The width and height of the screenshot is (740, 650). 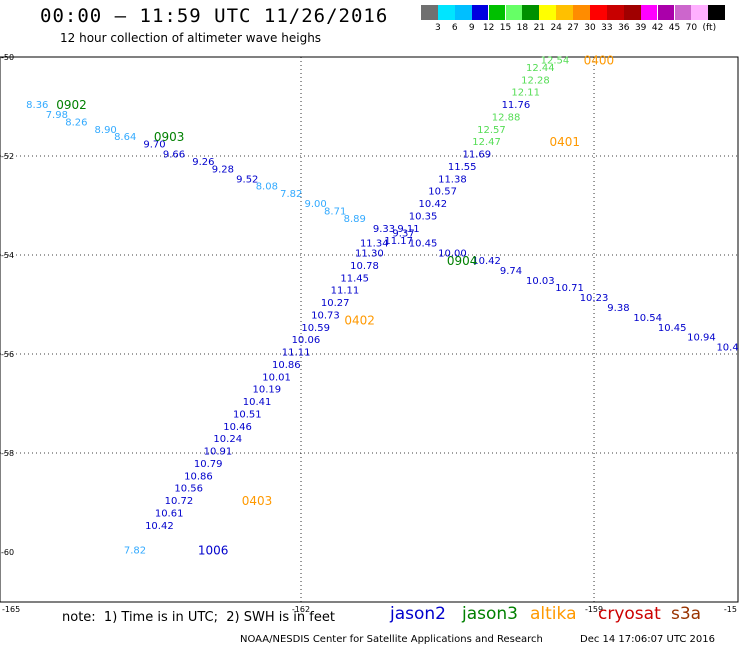 What do you see at coordinates (564, 142) in the screenshot?
I see `pass-time-label: 0401` at bounding box center [564, 142].